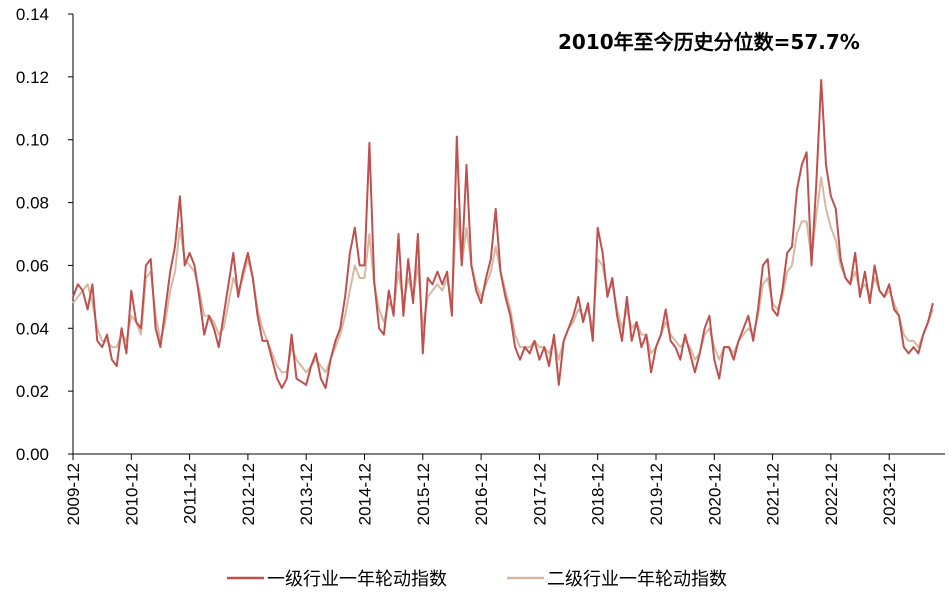 This screenshot has height=597, width=951. Describe the element at coordinates (773, 494) in the screenshot. I see `x-tick-label: 2021-12` at that location.